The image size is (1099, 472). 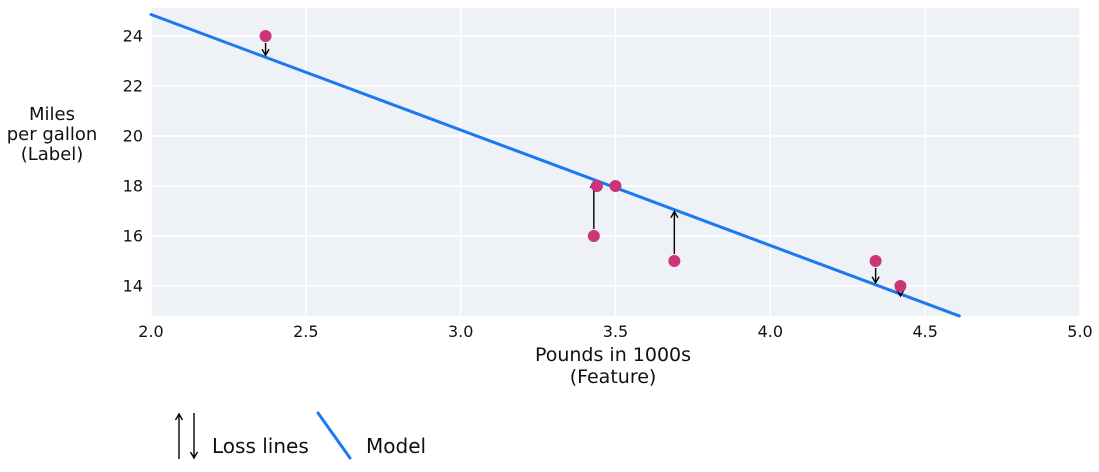 I want to click on y-axis-label: Miles per gallon (Label), so click(x=52, y=134).